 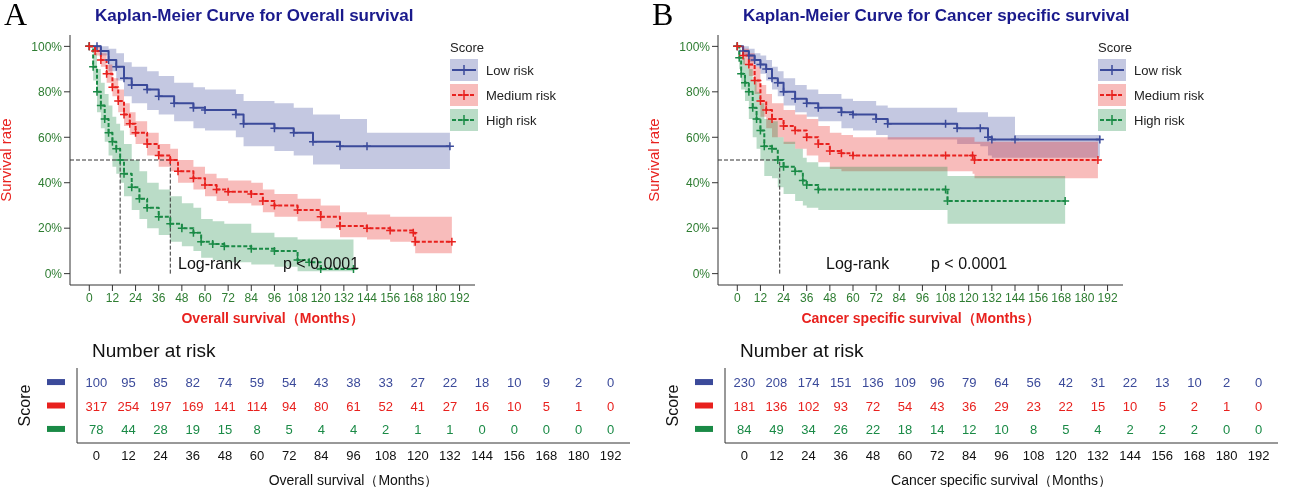 I want to click on data-label: 197, so click(x=160, y=406).